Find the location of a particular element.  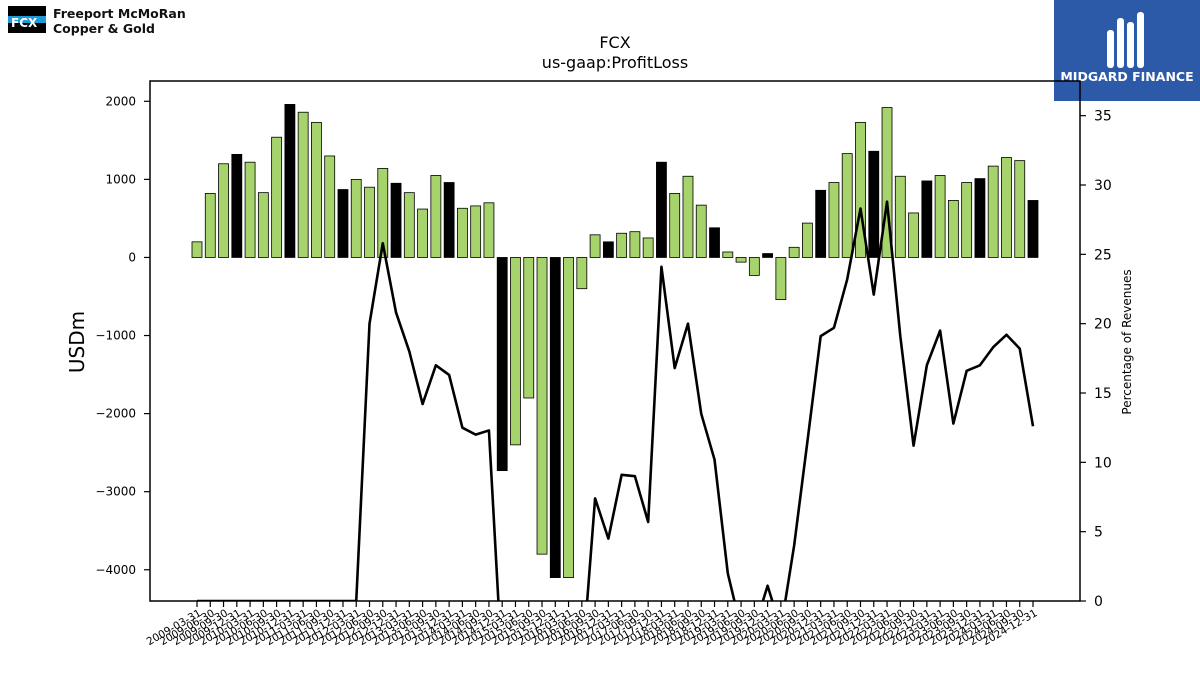

y2-tick-label: 30 is located at coordinates (1103, 186).